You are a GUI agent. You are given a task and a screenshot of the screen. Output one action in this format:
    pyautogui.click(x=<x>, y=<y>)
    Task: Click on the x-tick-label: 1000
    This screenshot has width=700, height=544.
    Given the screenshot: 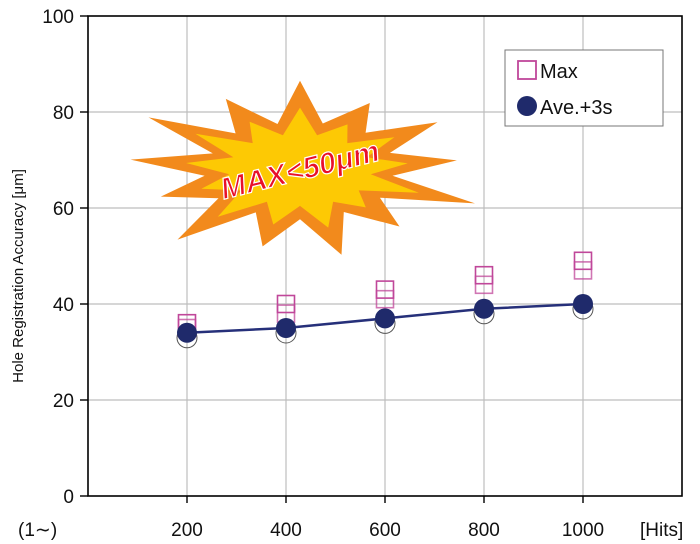 What is the action you would take?
    pyautogui.click(x=583, y=530)
    